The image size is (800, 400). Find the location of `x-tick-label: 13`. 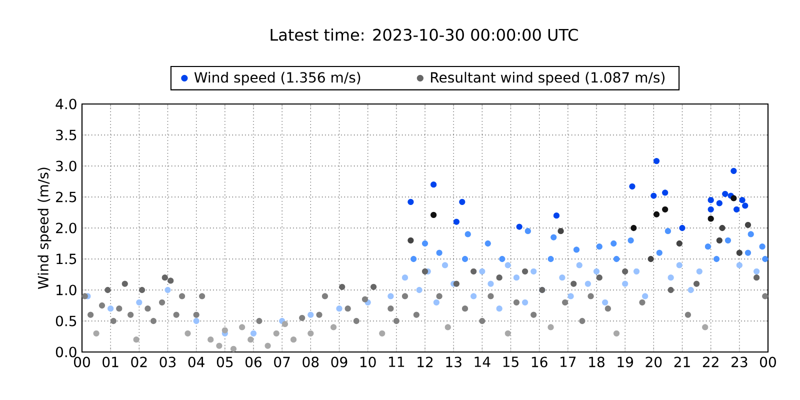

x-tick-label: 13 is located at coordinates (454, 362).